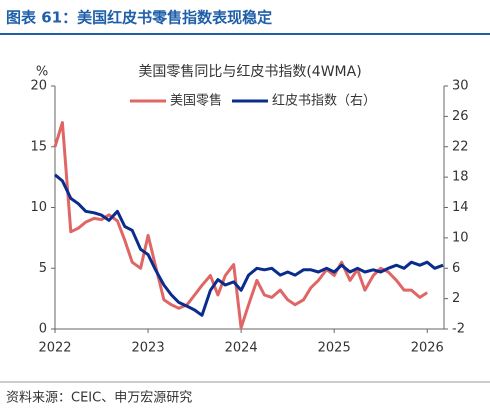 The image size is (490, 420). I want to click on x-tick-label: 2024, so click(241, 348).